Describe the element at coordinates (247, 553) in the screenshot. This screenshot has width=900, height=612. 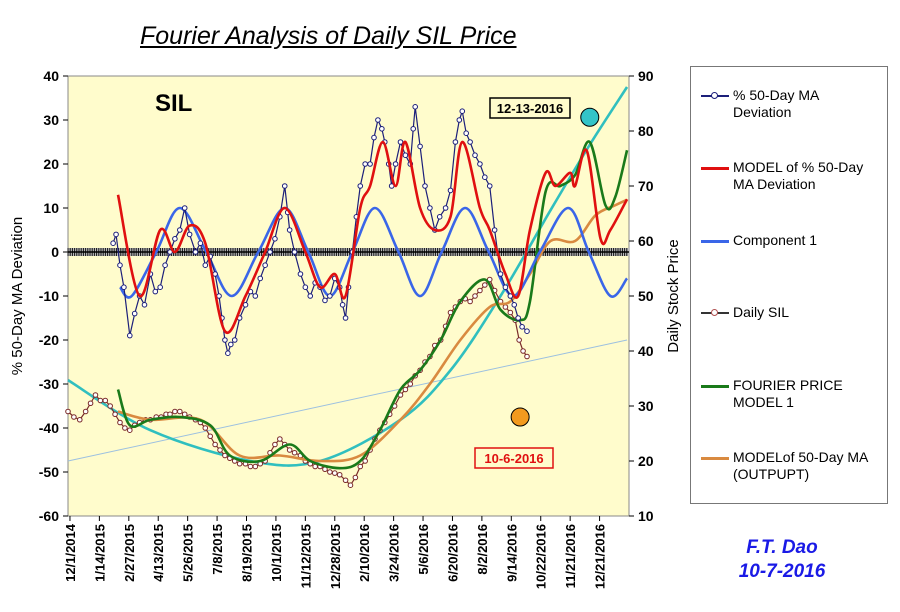
I see `x-tick-label: 8/19/2015` at that location.